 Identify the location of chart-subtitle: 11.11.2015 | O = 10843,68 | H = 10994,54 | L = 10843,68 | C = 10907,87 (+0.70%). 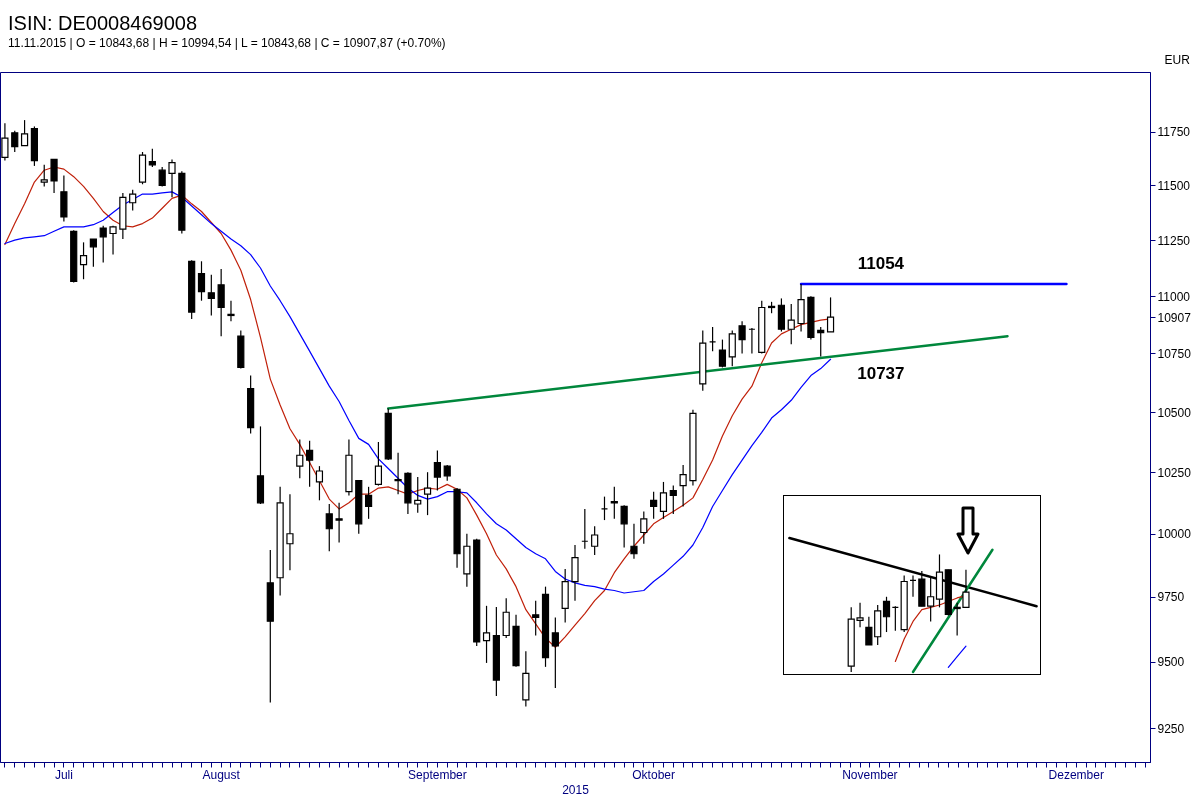
(227, 43).